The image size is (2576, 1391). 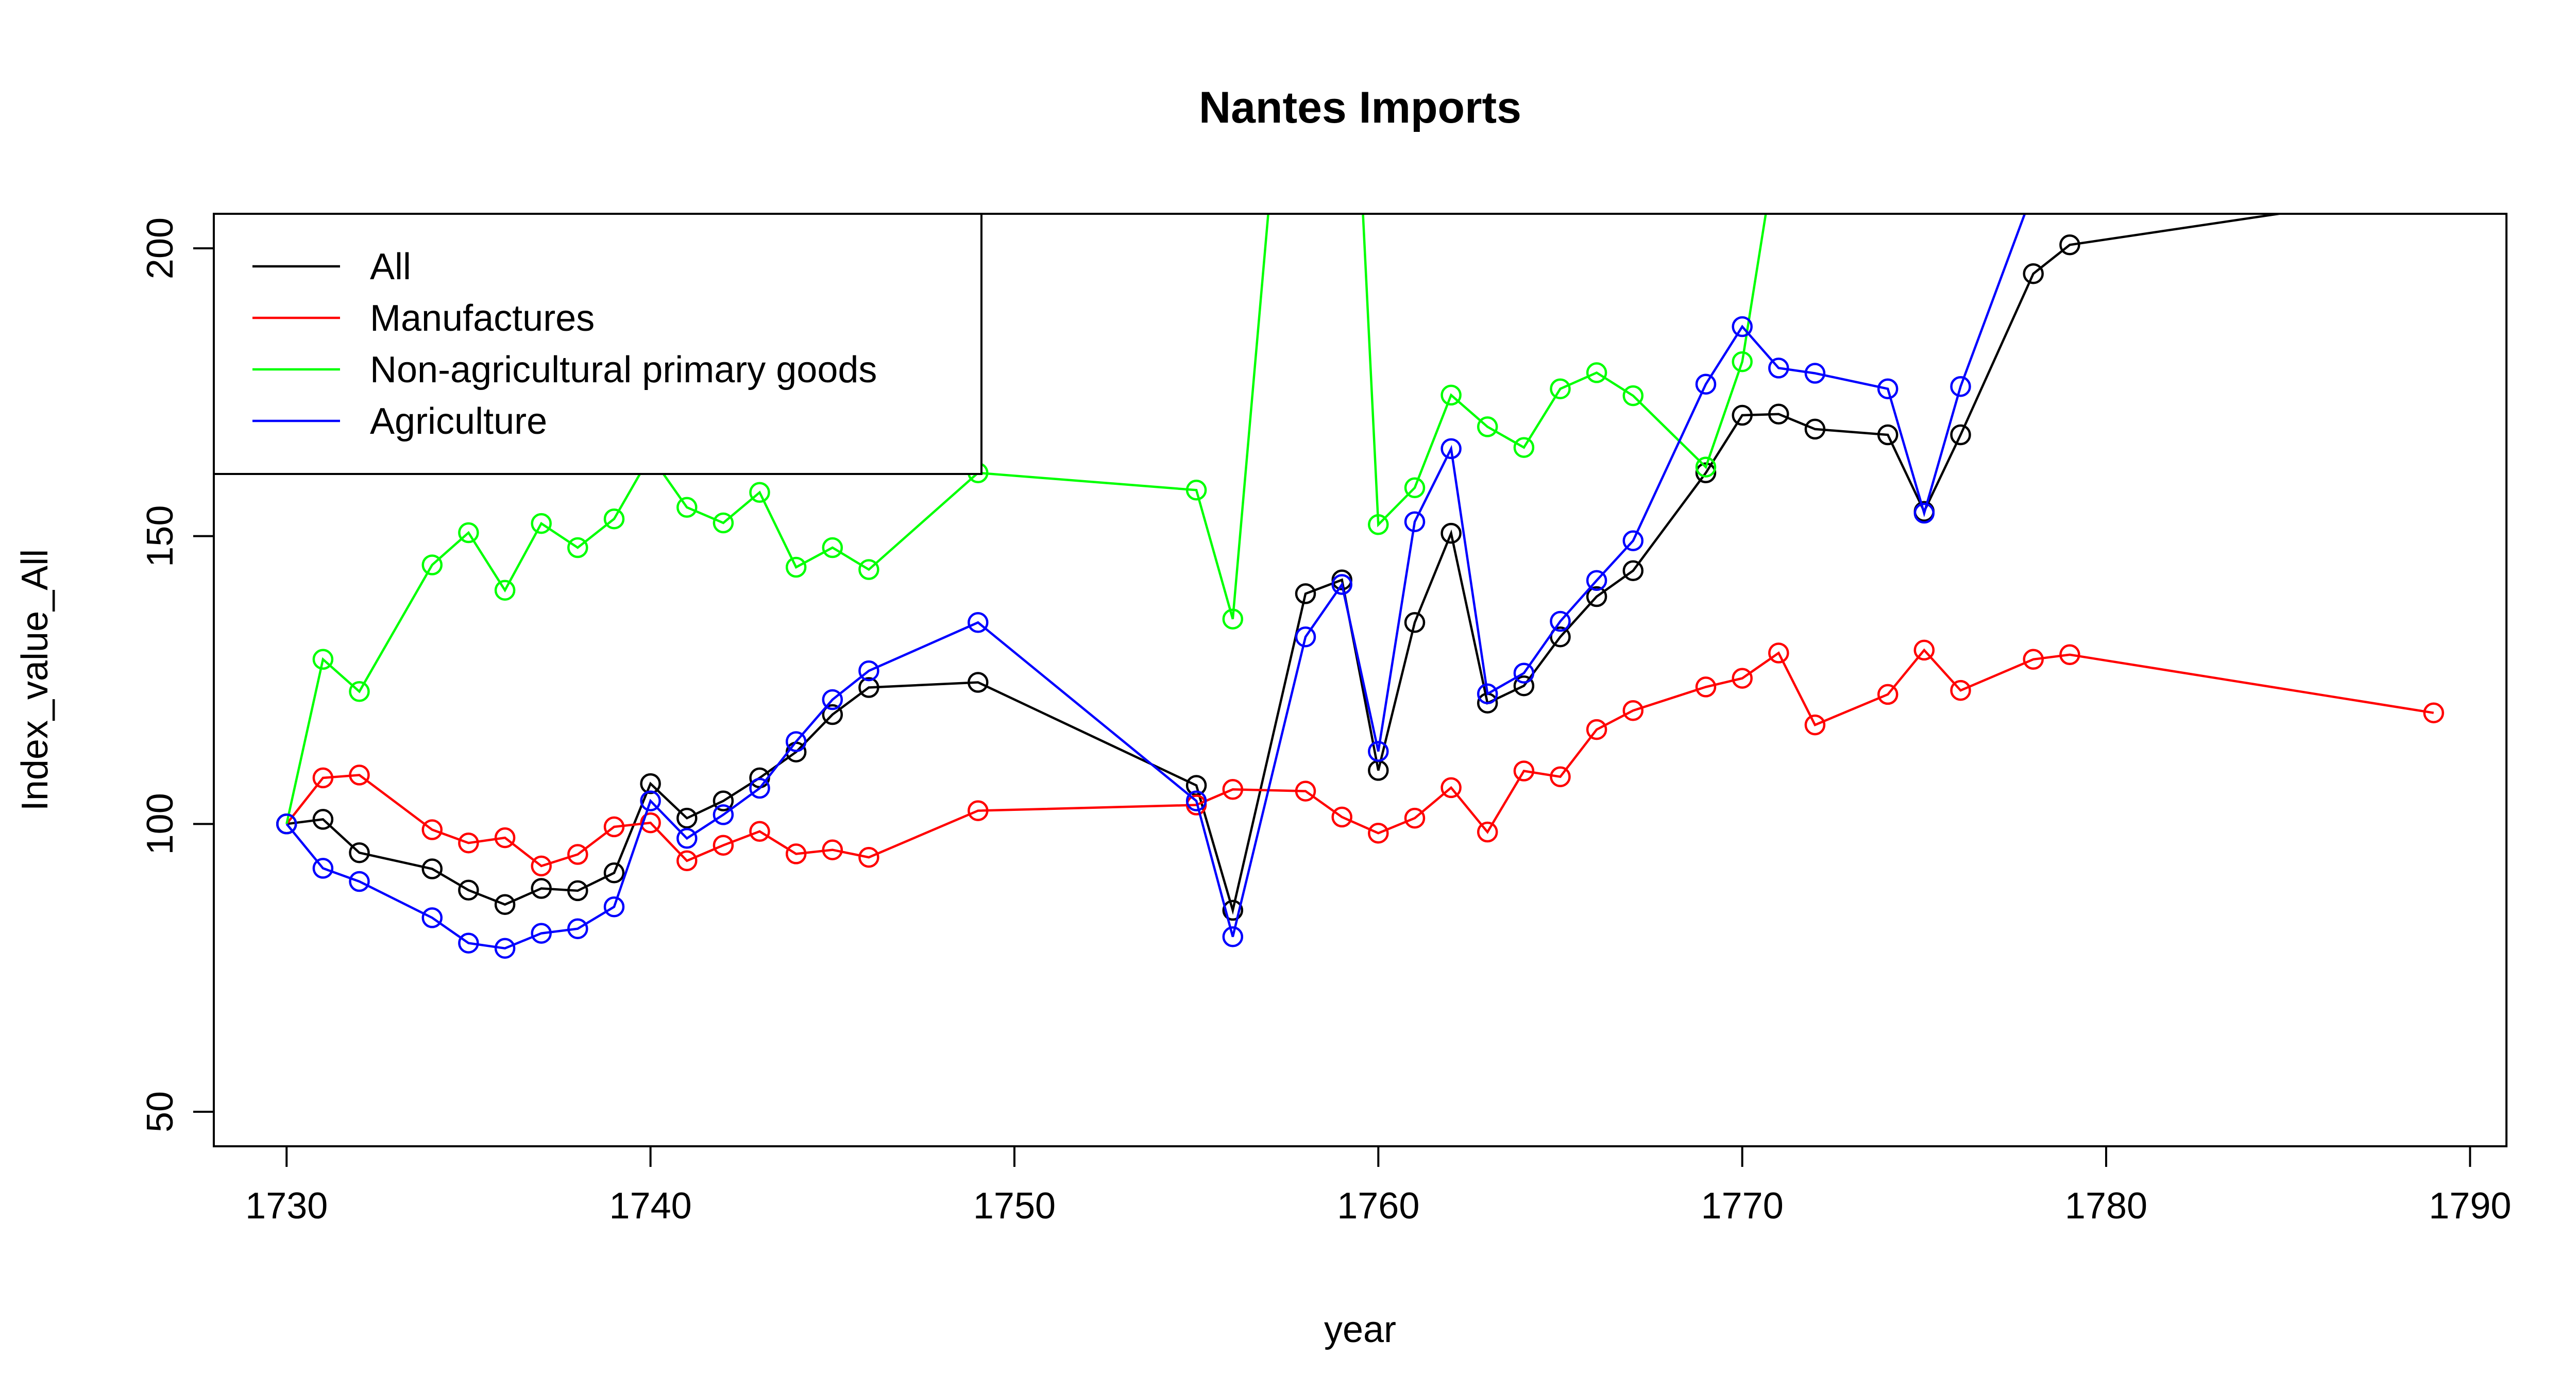 What do you see at coordinates (160, 536) in the screenshot?
I see `y-tick-label-2: 150` at bounding box center [160, 536].